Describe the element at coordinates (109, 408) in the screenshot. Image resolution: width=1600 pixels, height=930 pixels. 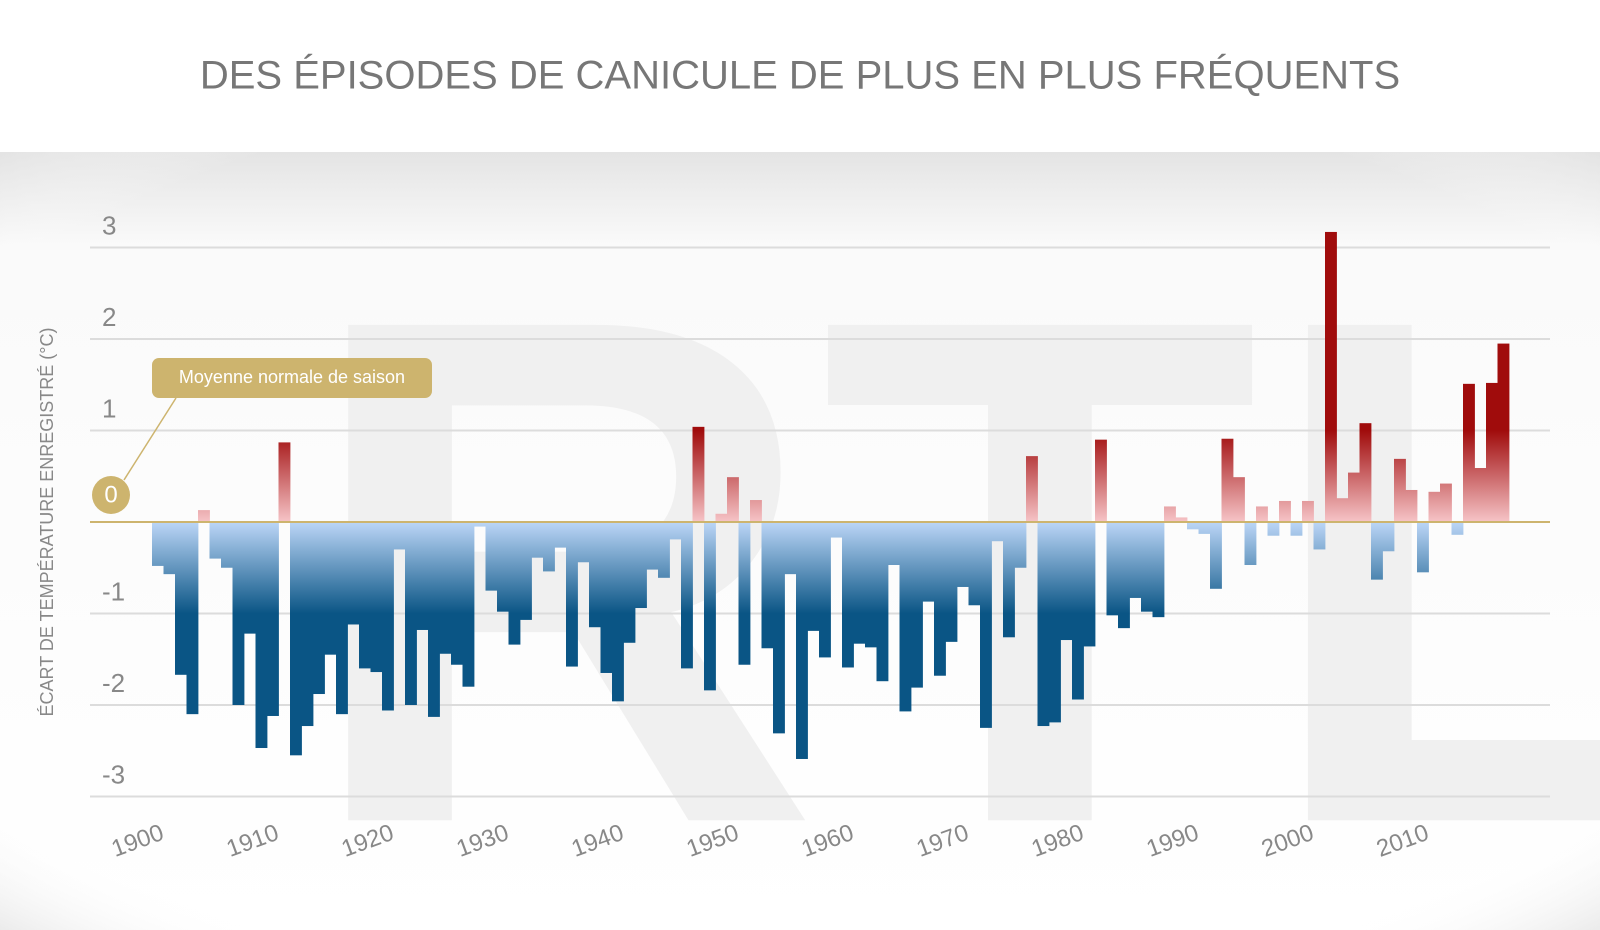
I see `y-tick-label: 1` at that location.